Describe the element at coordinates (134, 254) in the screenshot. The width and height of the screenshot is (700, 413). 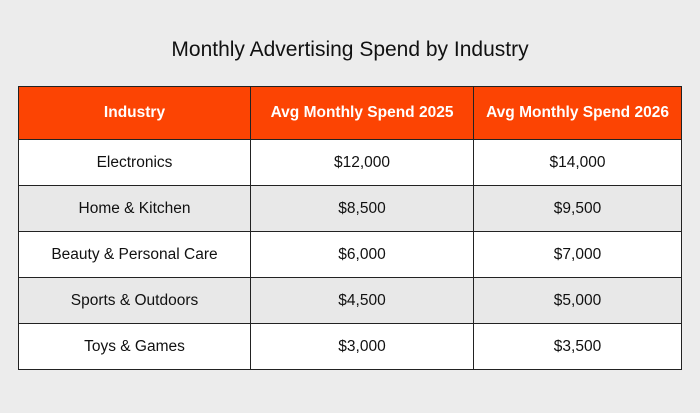
I see `table-cell: Beauty & Personal Care` at that location.